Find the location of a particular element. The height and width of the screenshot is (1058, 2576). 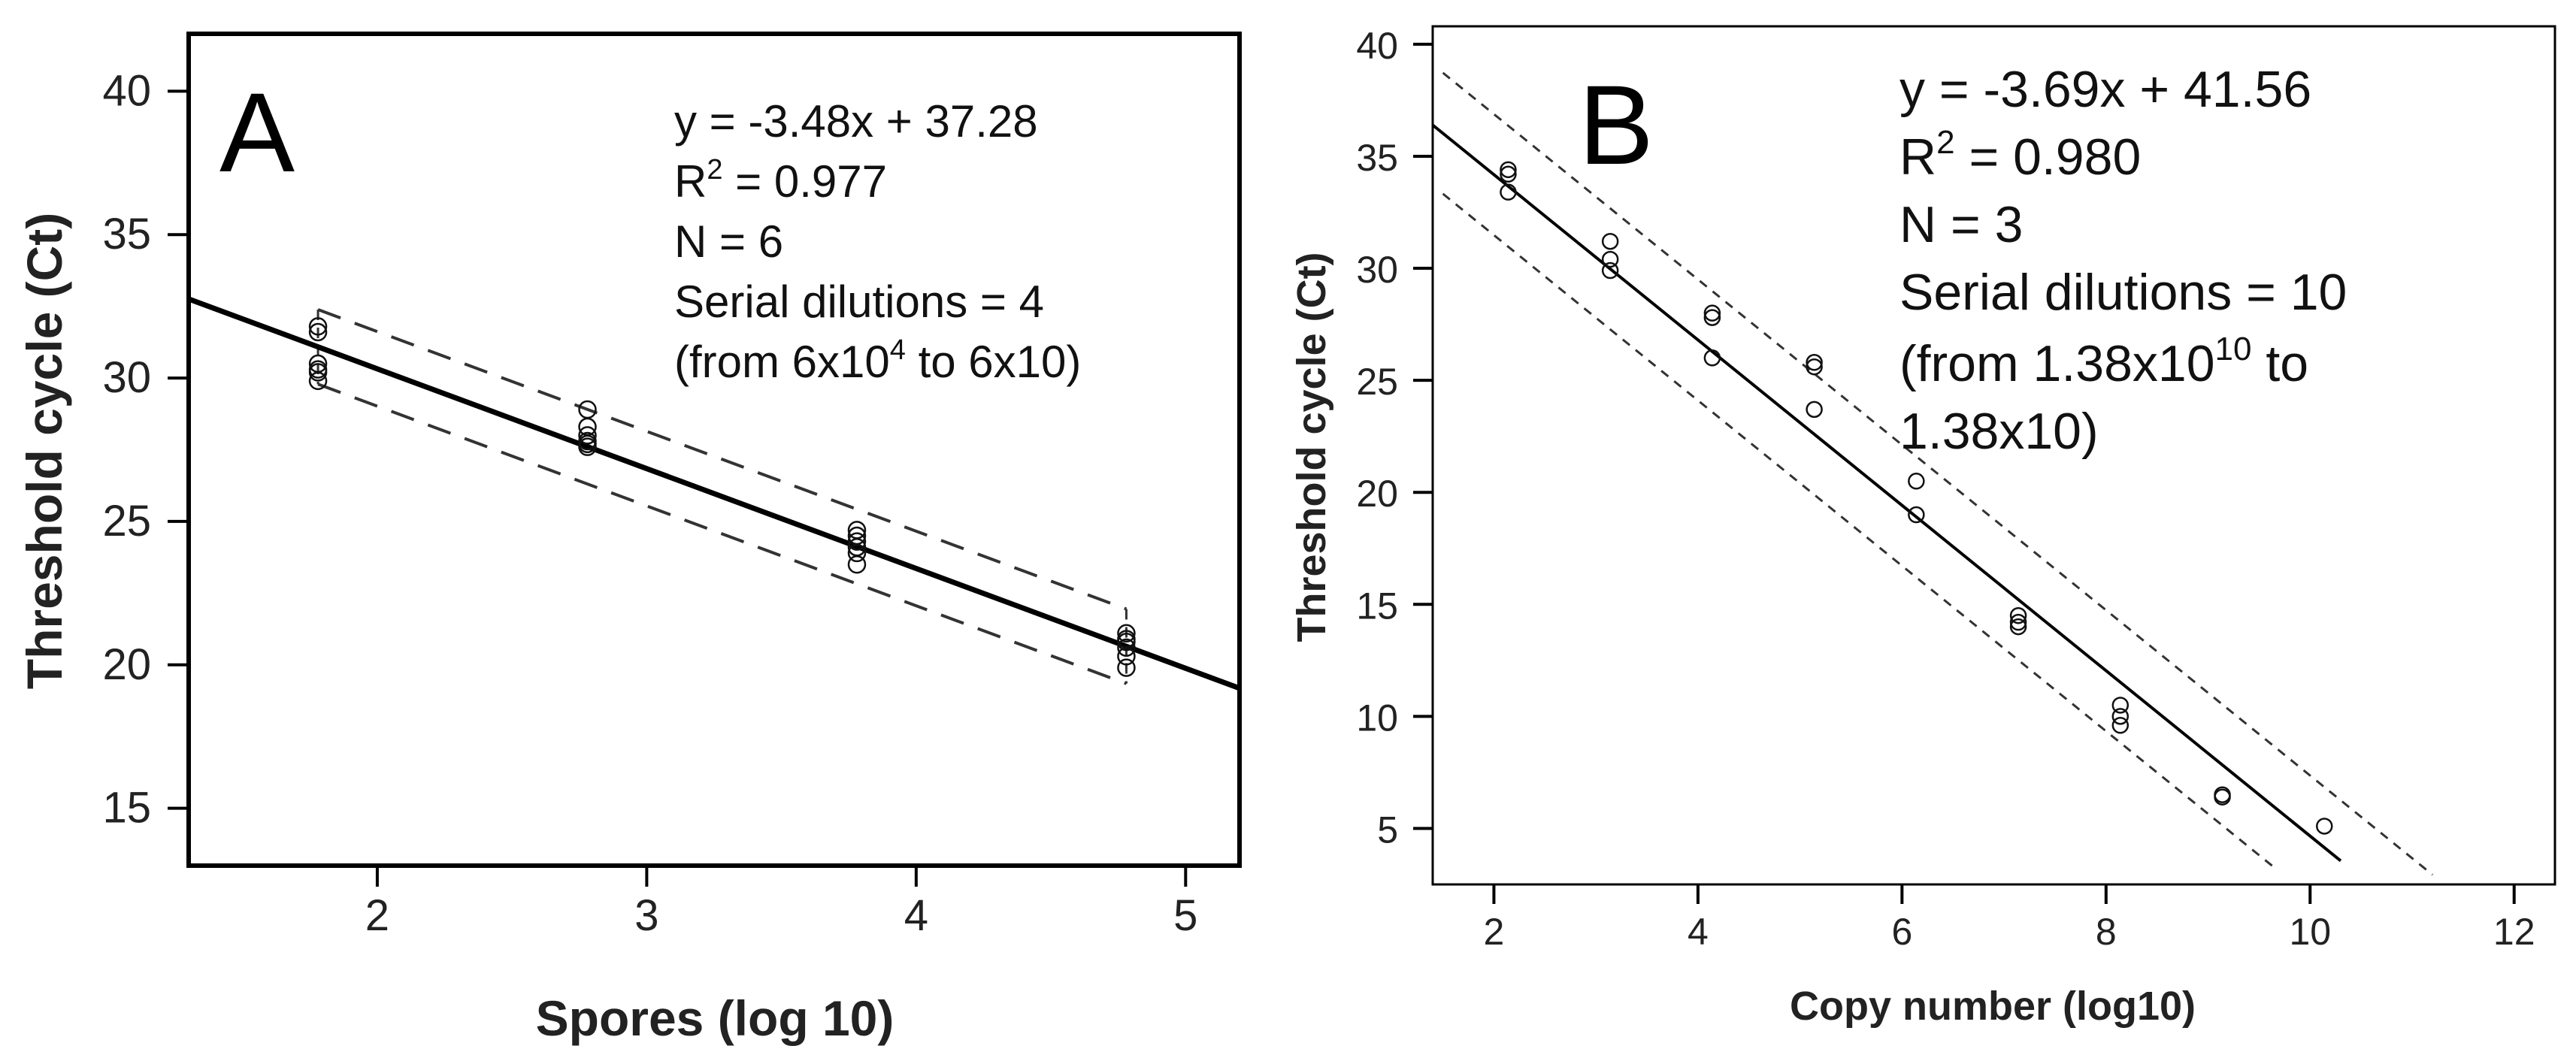

panel-b-r2: R2 = 0.980 is located at coordinates (2020, 155).